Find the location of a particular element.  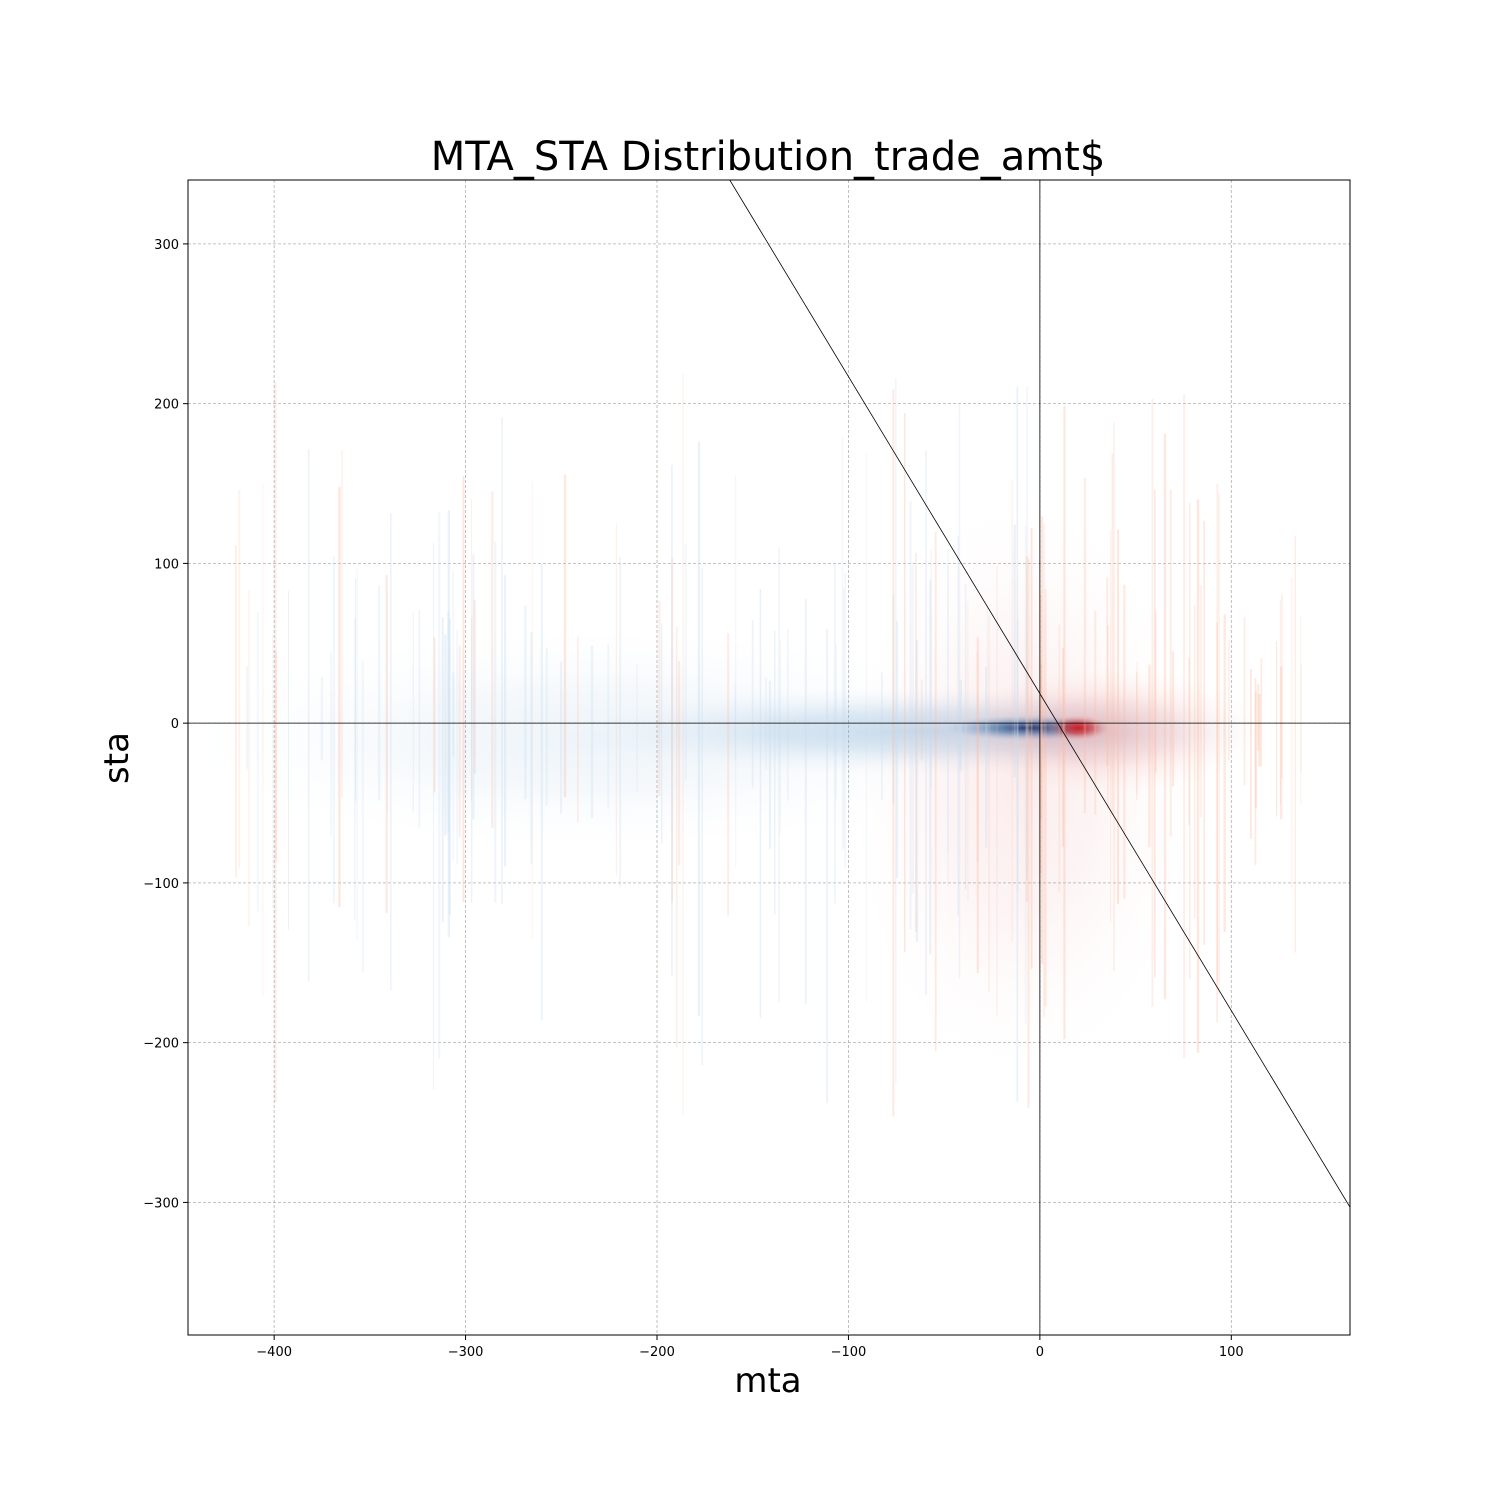

y-tick-label: −300 is located at coordinates (161, 1203).